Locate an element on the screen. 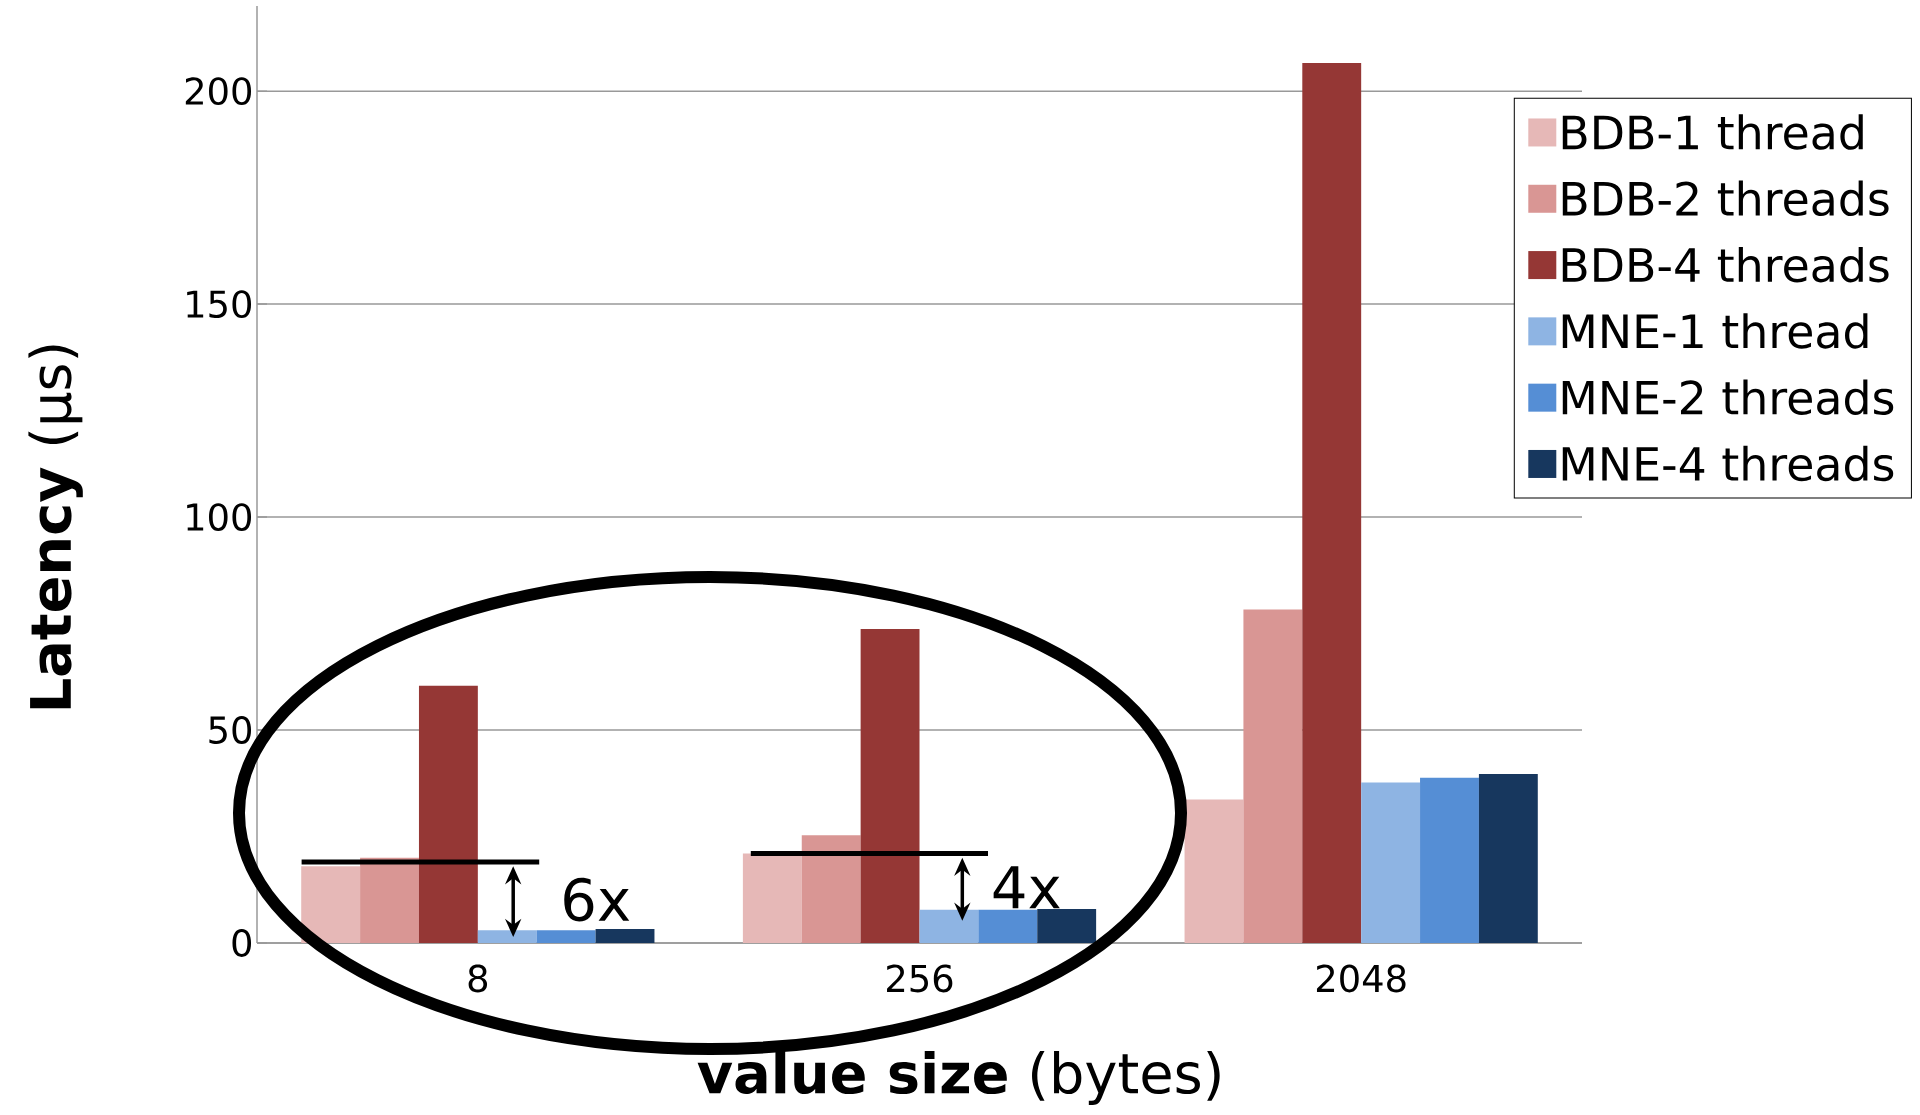  x-tick-label: 8 is located at coordinates (478, 978).